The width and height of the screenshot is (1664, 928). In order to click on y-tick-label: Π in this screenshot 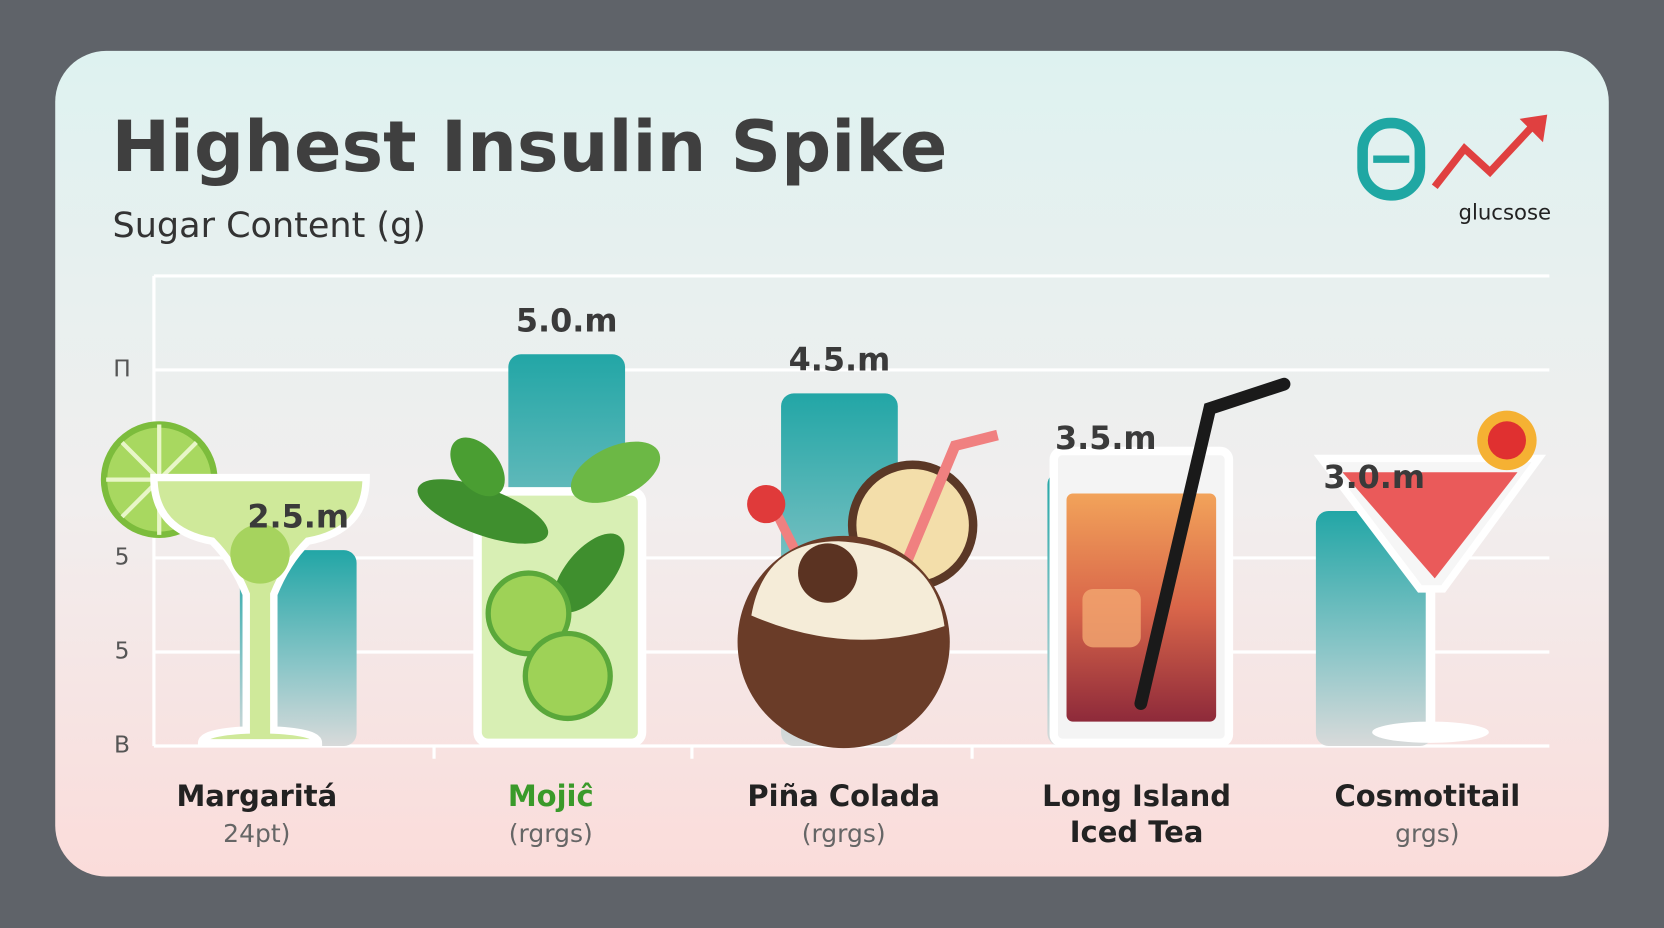, I will do `click(122, 368)`.